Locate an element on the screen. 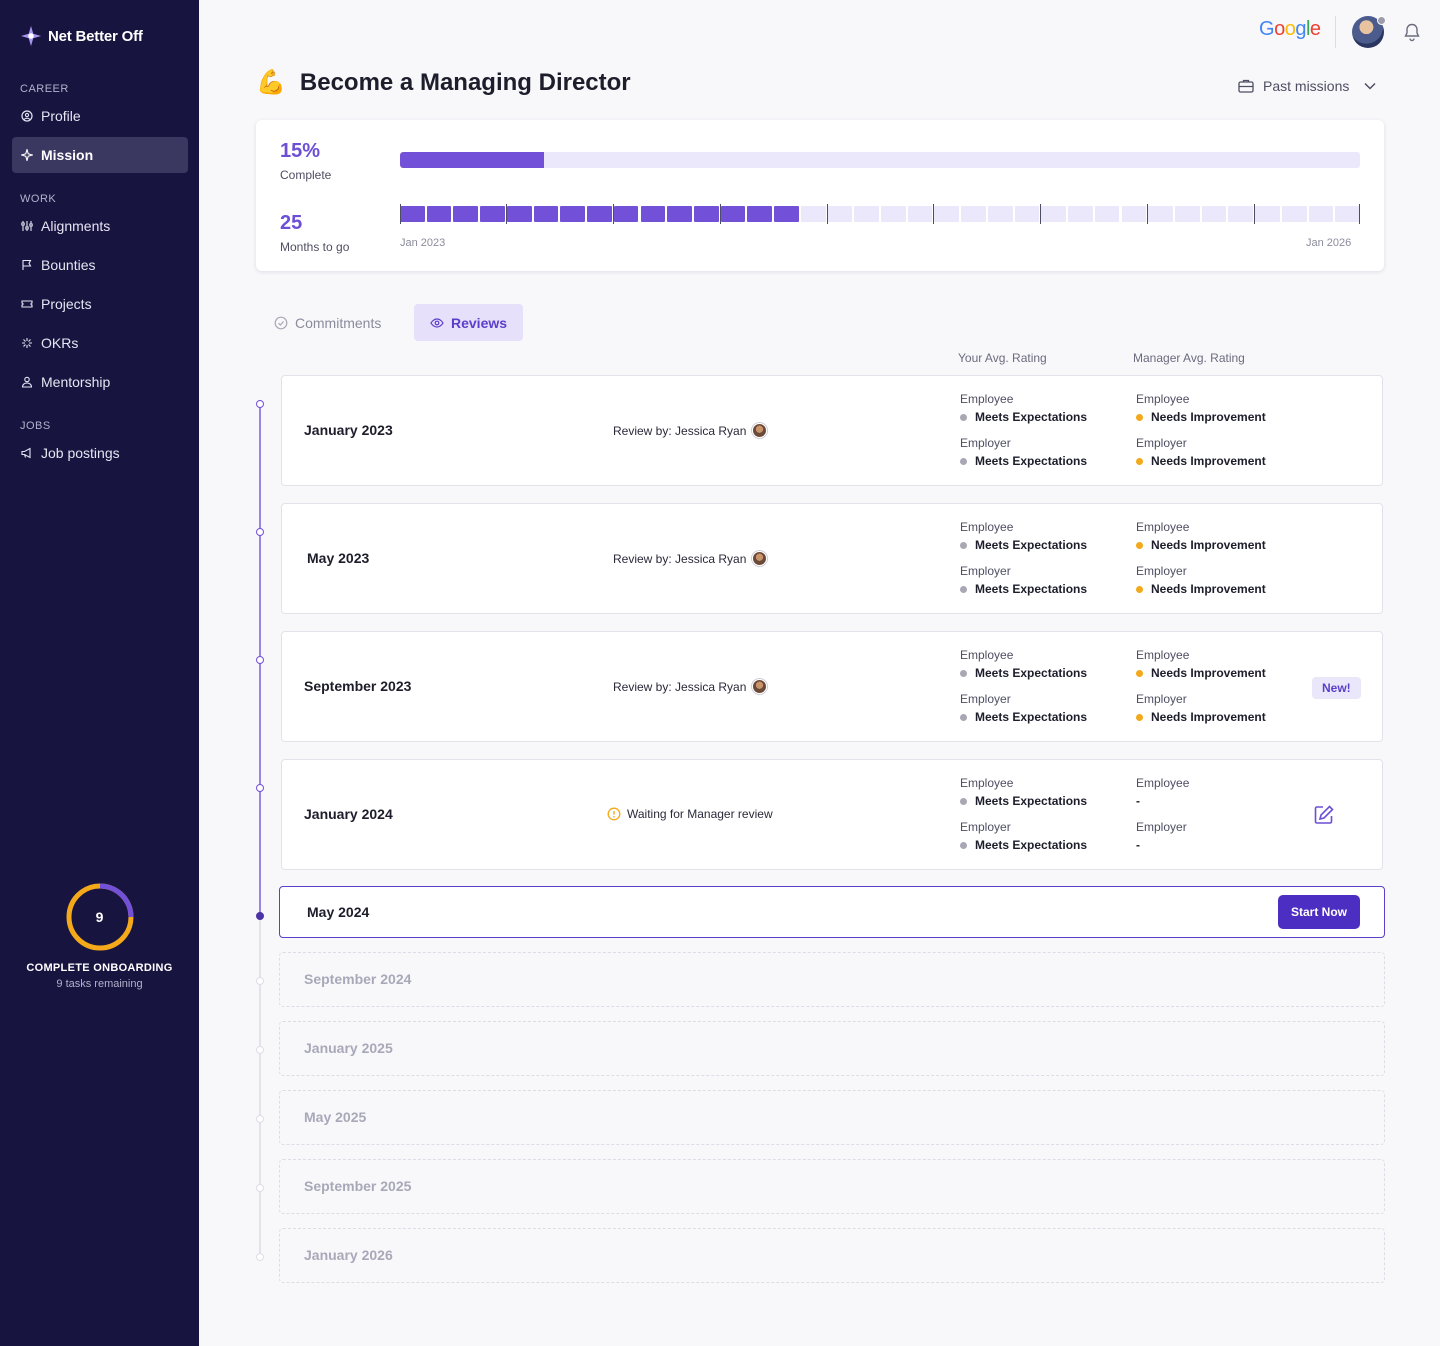  progress-bar-fill is located at coordinates (472, 160).